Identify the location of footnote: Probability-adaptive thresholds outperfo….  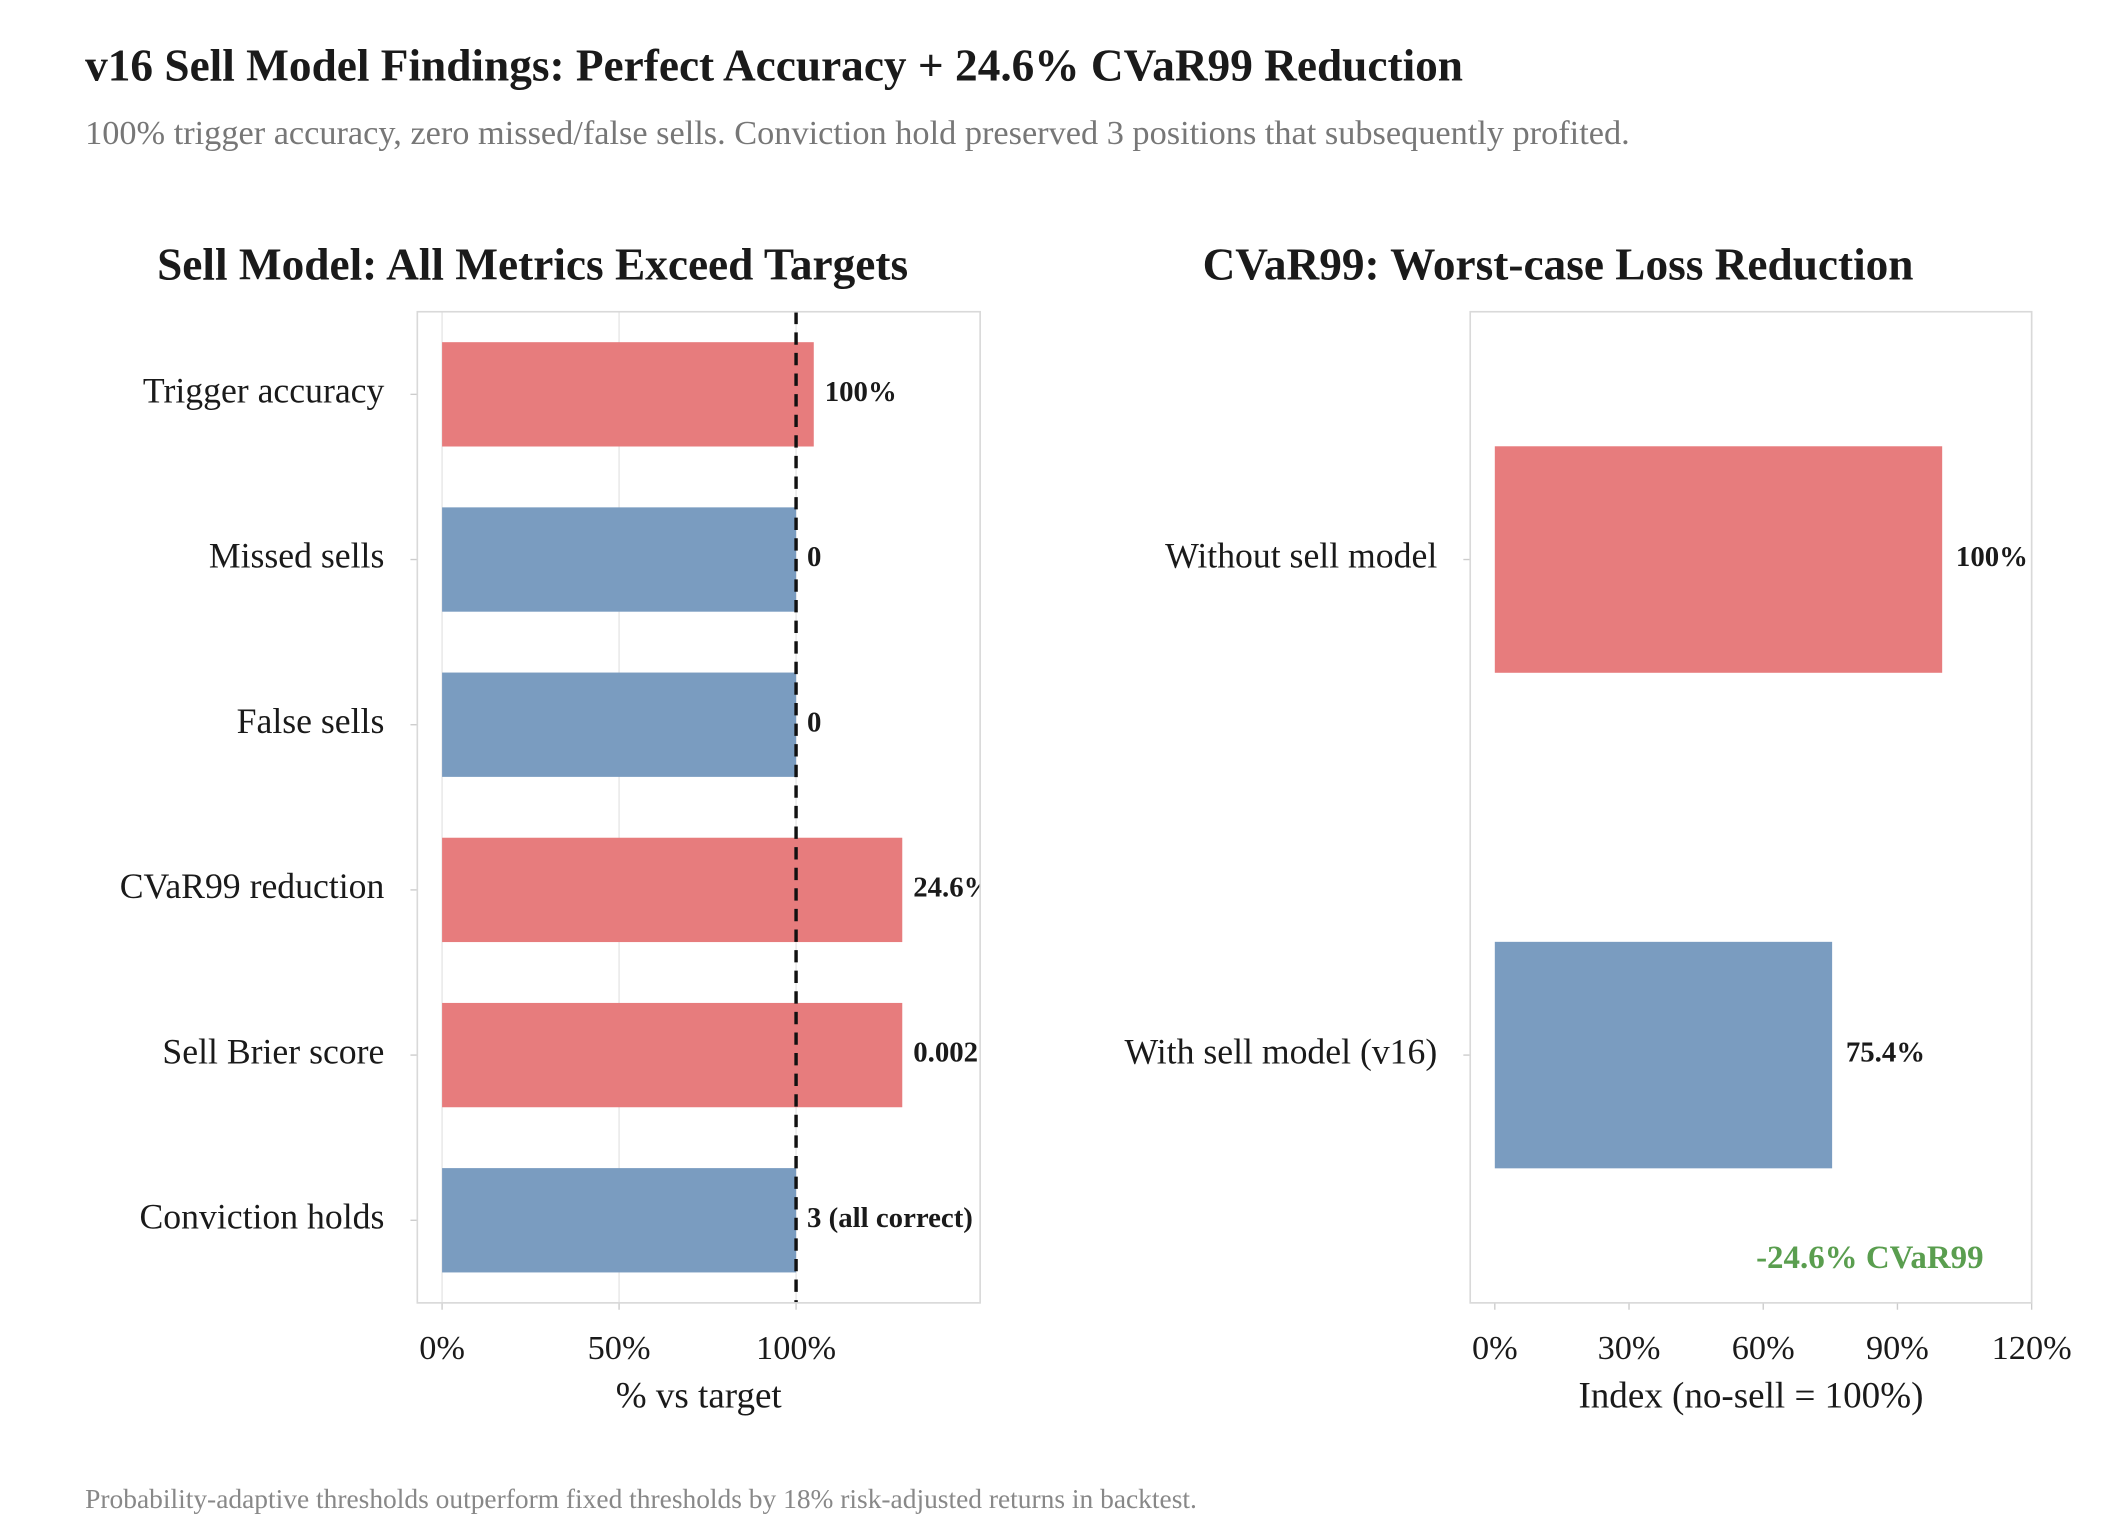
(641, 1499).